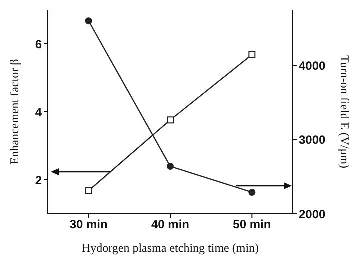 The height and width of the screenshot is (268, 363). I want to click on x-tick-label: 30 min, so click(89, 225).